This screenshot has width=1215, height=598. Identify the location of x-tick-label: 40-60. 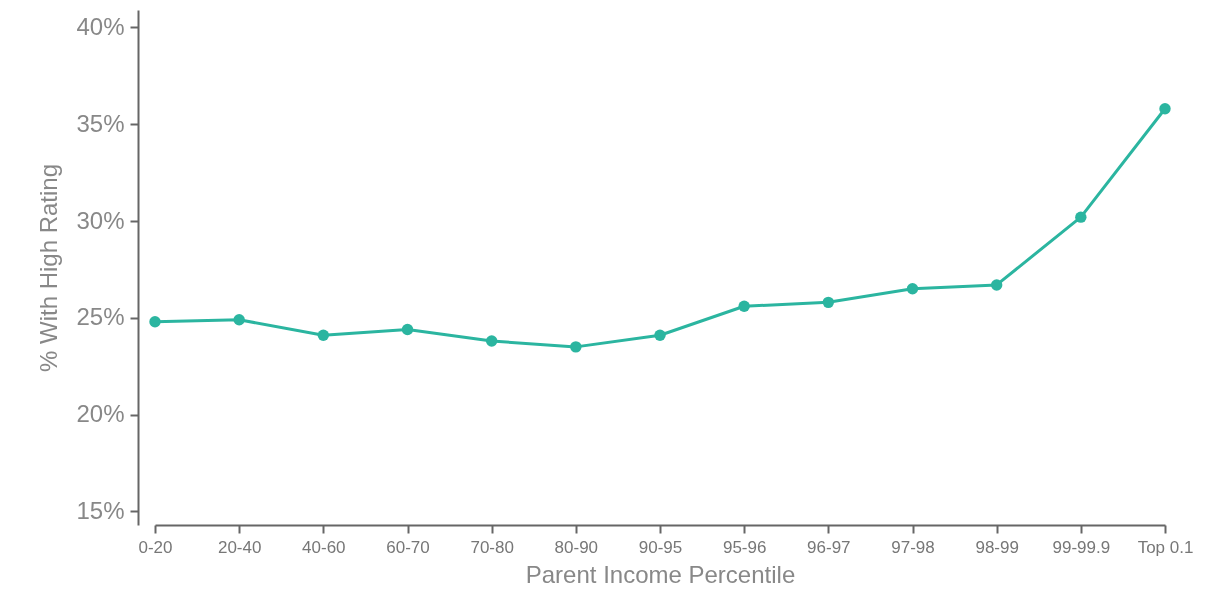
(324, 547).